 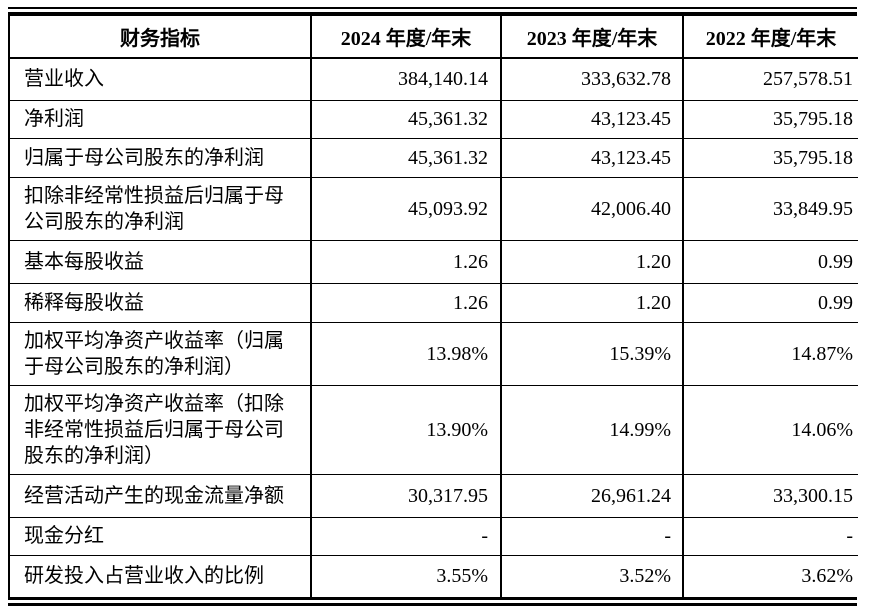 I want to click on value-2023: 42,006.40, so click(x=591, y=209).